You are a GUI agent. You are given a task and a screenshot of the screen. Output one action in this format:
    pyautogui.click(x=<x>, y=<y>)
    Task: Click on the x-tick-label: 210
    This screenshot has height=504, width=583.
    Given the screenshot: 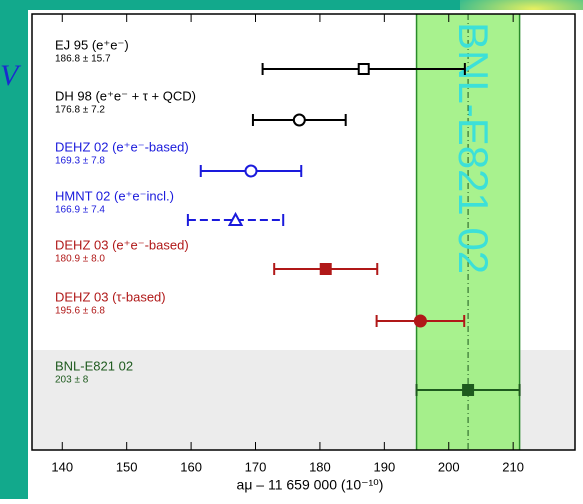 What is the action you would take?
    pyautogui.click(x=513, y=466)
    